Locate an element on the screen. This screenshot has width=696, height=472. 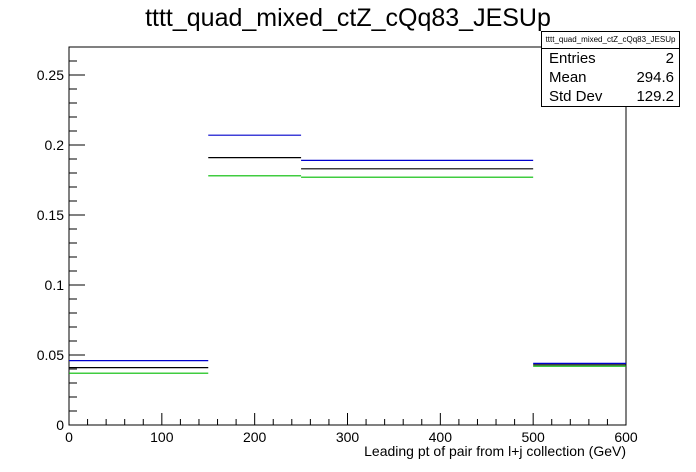
stats-row-mean: Mean 294.6 is located at coordinates (610, 77).